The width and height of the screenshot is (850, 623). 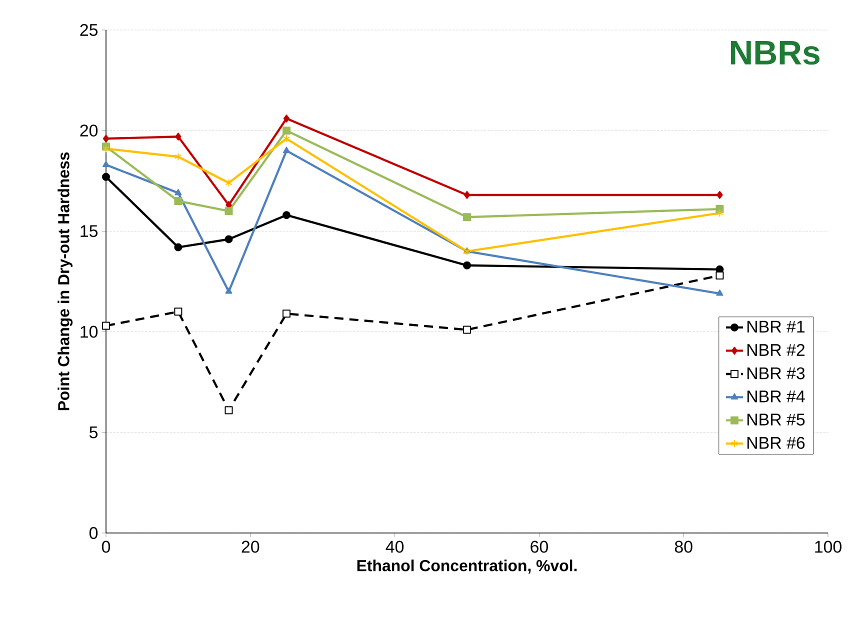 I want to click on x-tick-label: 60, so click(x=539, y=546).